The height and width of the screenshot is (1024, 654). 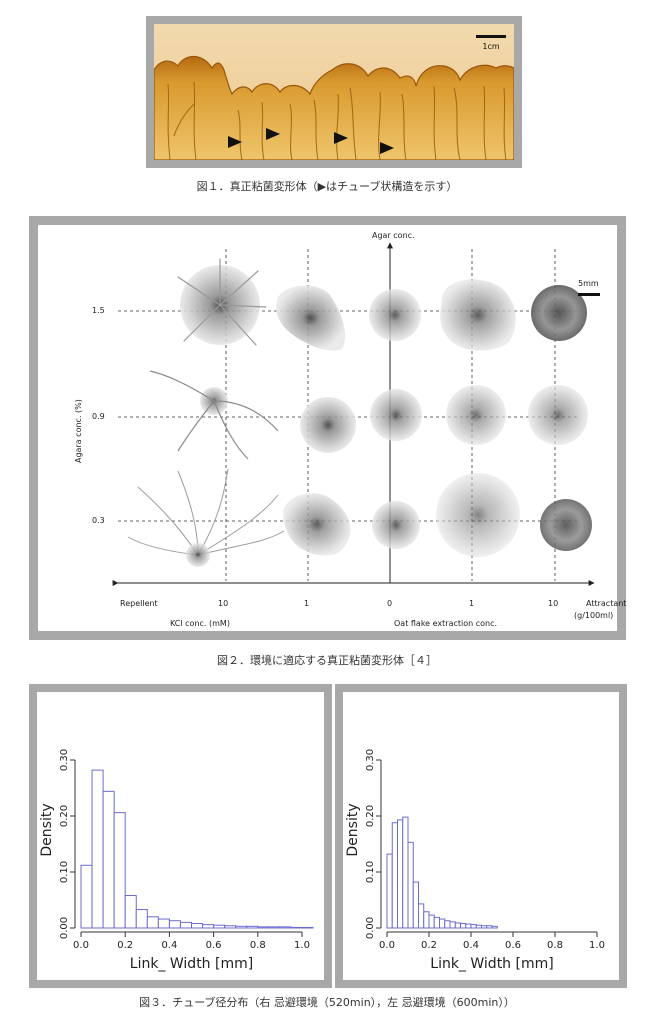 I want to click on specimen-group, so click(x=382, y=304).